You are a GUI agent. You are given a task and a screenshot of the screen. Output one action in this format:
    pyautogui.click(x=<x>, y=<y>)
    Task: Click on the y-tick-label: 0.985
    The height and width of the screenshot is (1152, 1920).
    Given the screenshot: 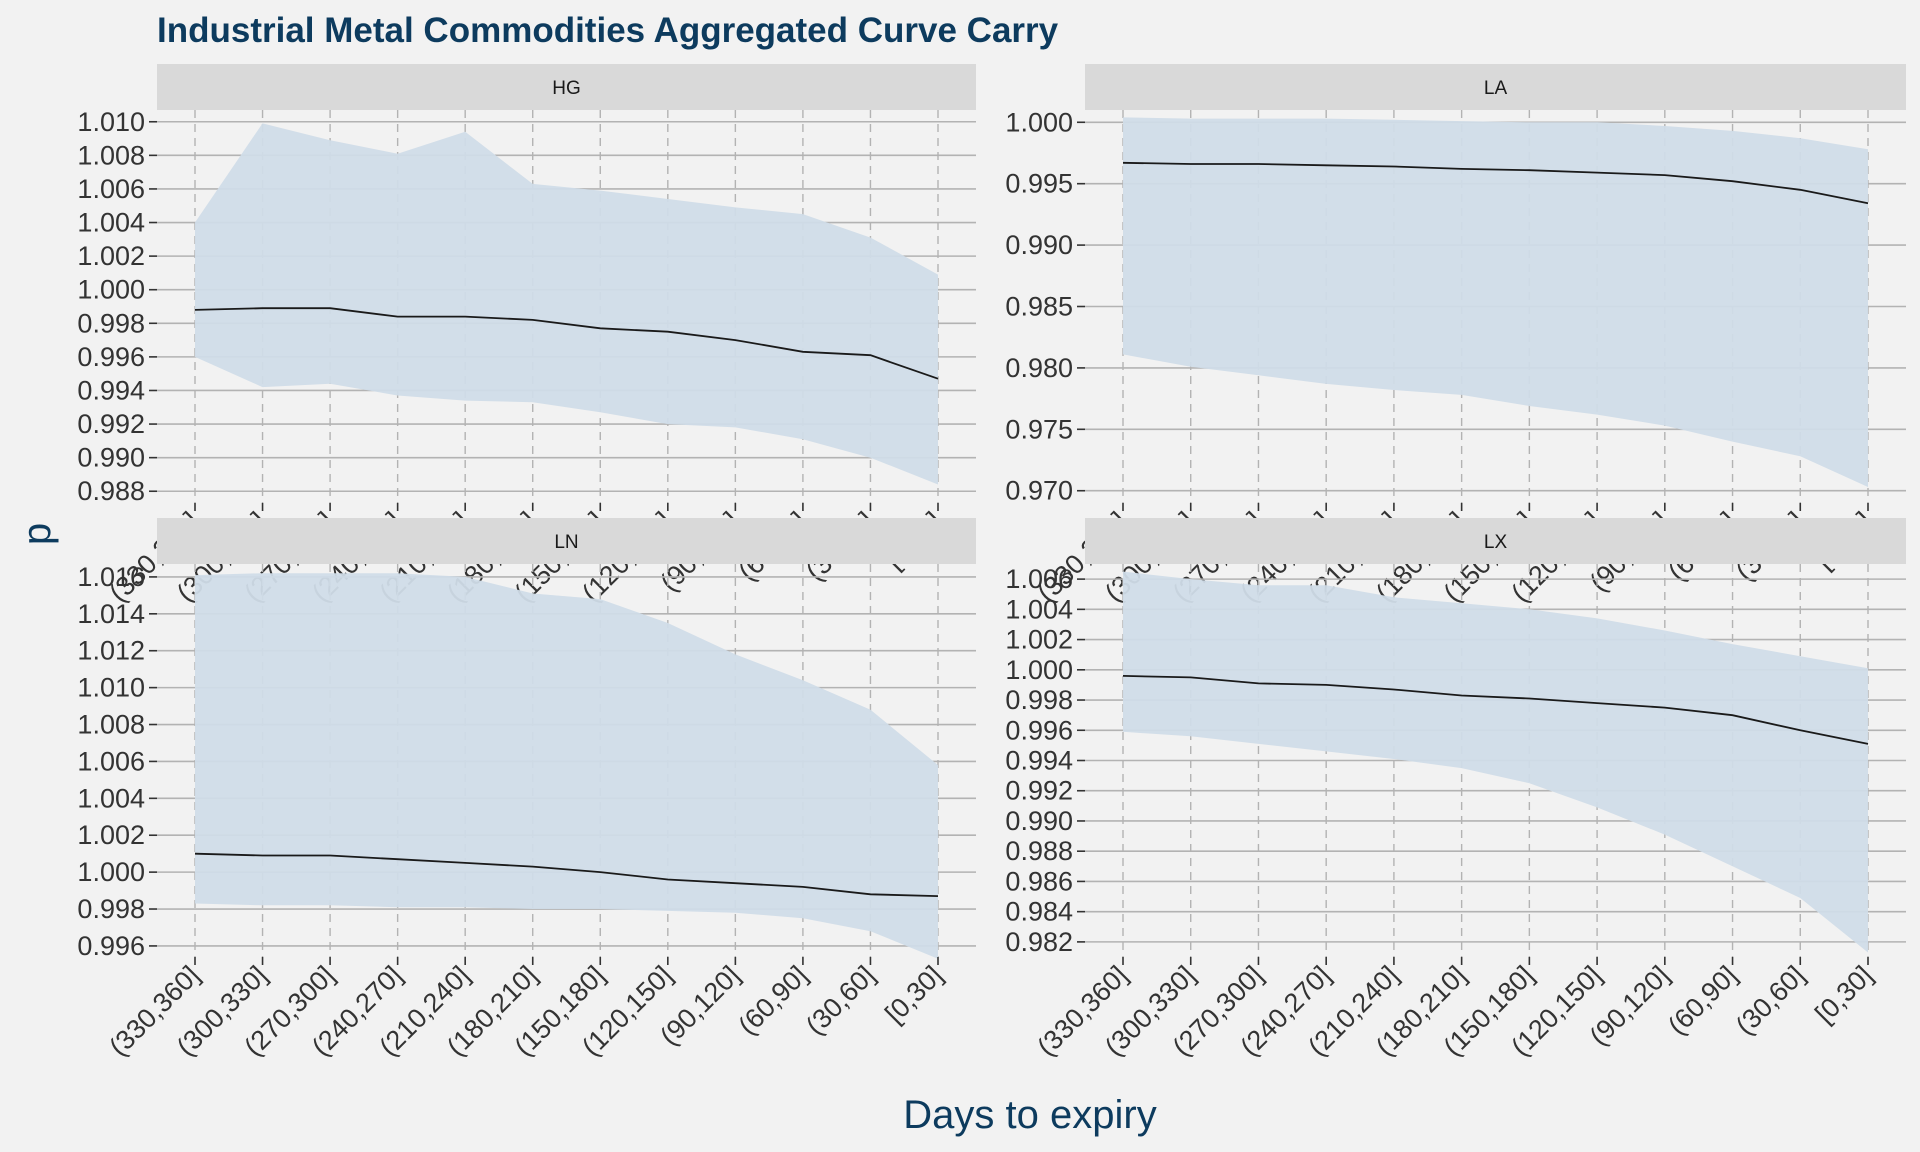 What is the action you would take?
    pyautogui.click(x=1039, y=307)
    